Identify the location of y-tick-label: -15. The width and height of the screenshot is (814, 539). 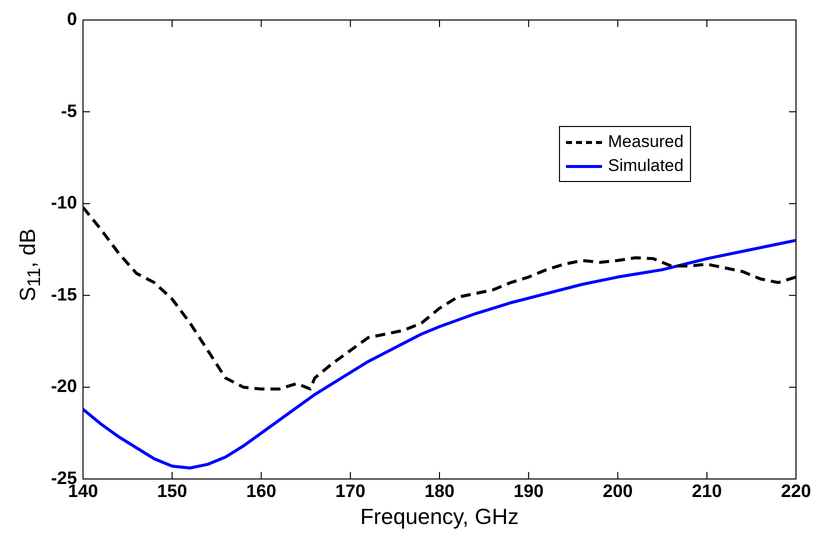
(63, 294).